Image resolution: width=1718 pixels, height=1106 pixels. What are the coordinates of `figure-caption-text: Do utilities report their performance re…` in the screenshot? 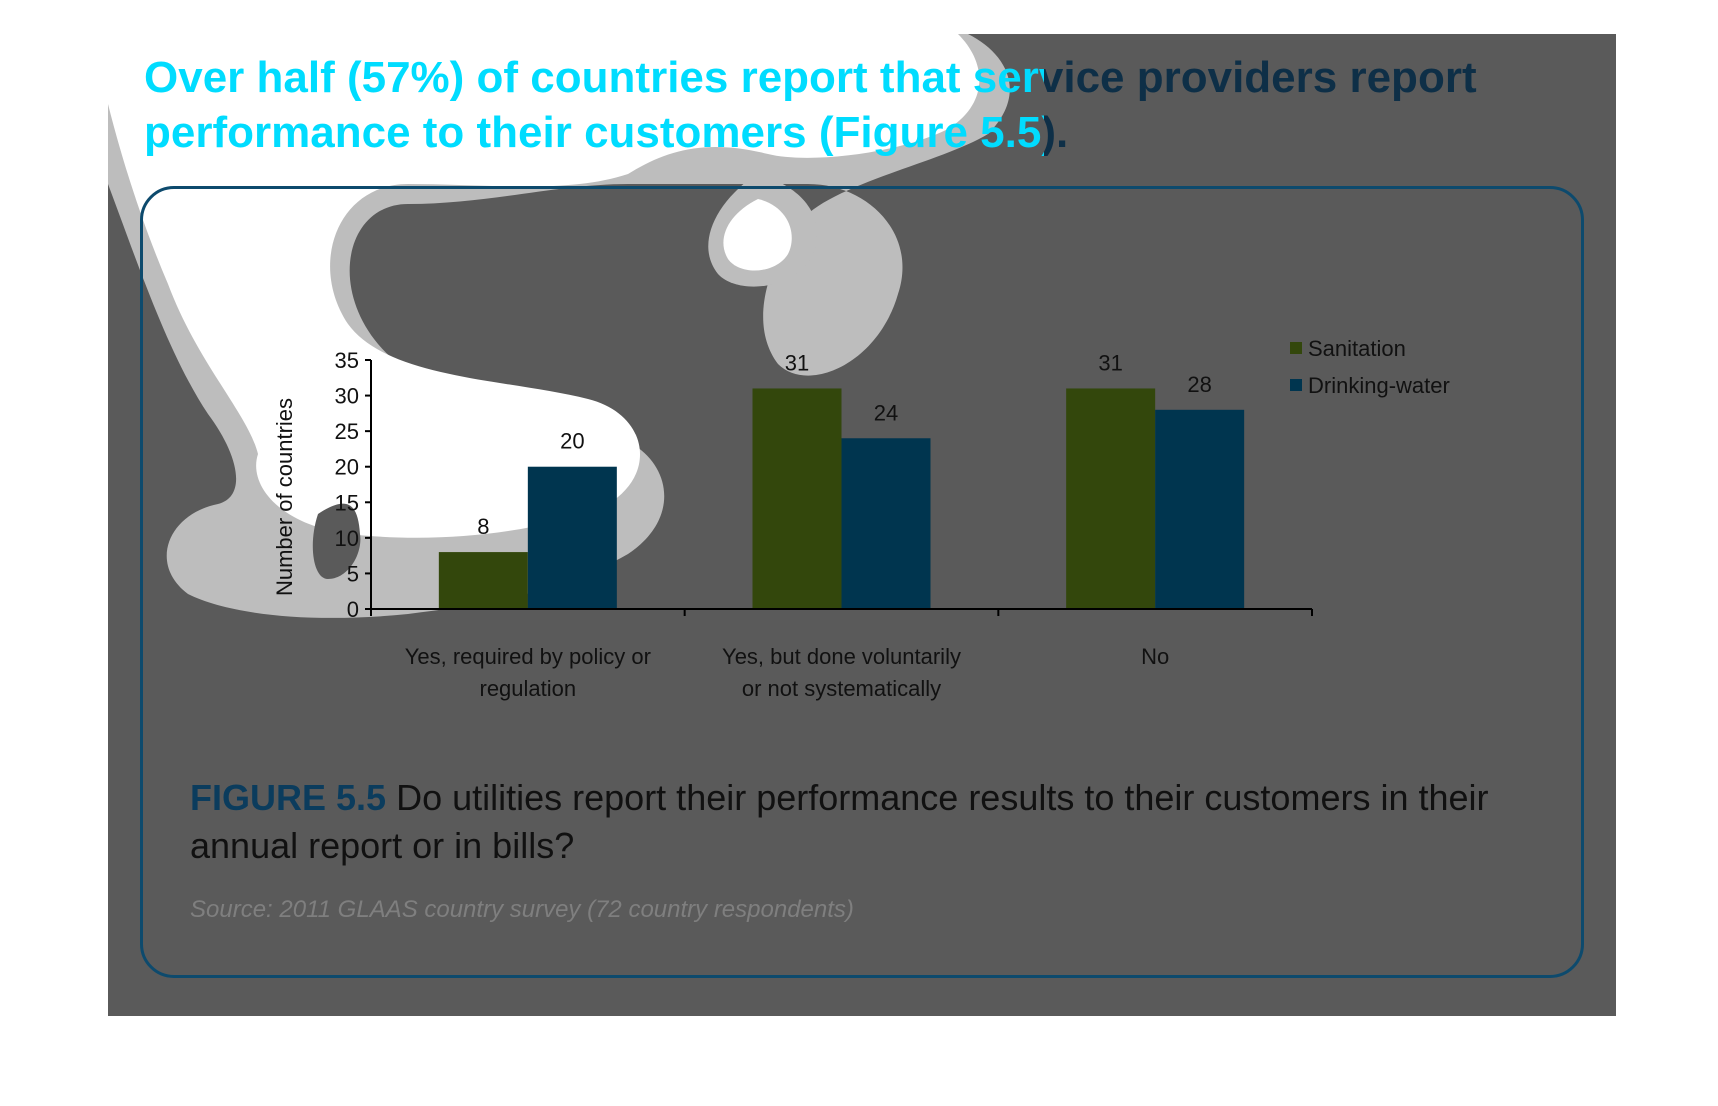 It's located at (839, 821).